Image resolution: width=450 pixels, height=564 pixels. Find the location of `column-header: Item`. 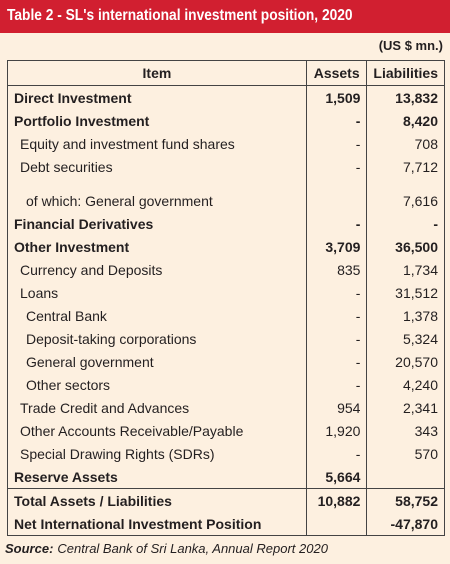

column-header: Item is located at coordinates (157, 73).